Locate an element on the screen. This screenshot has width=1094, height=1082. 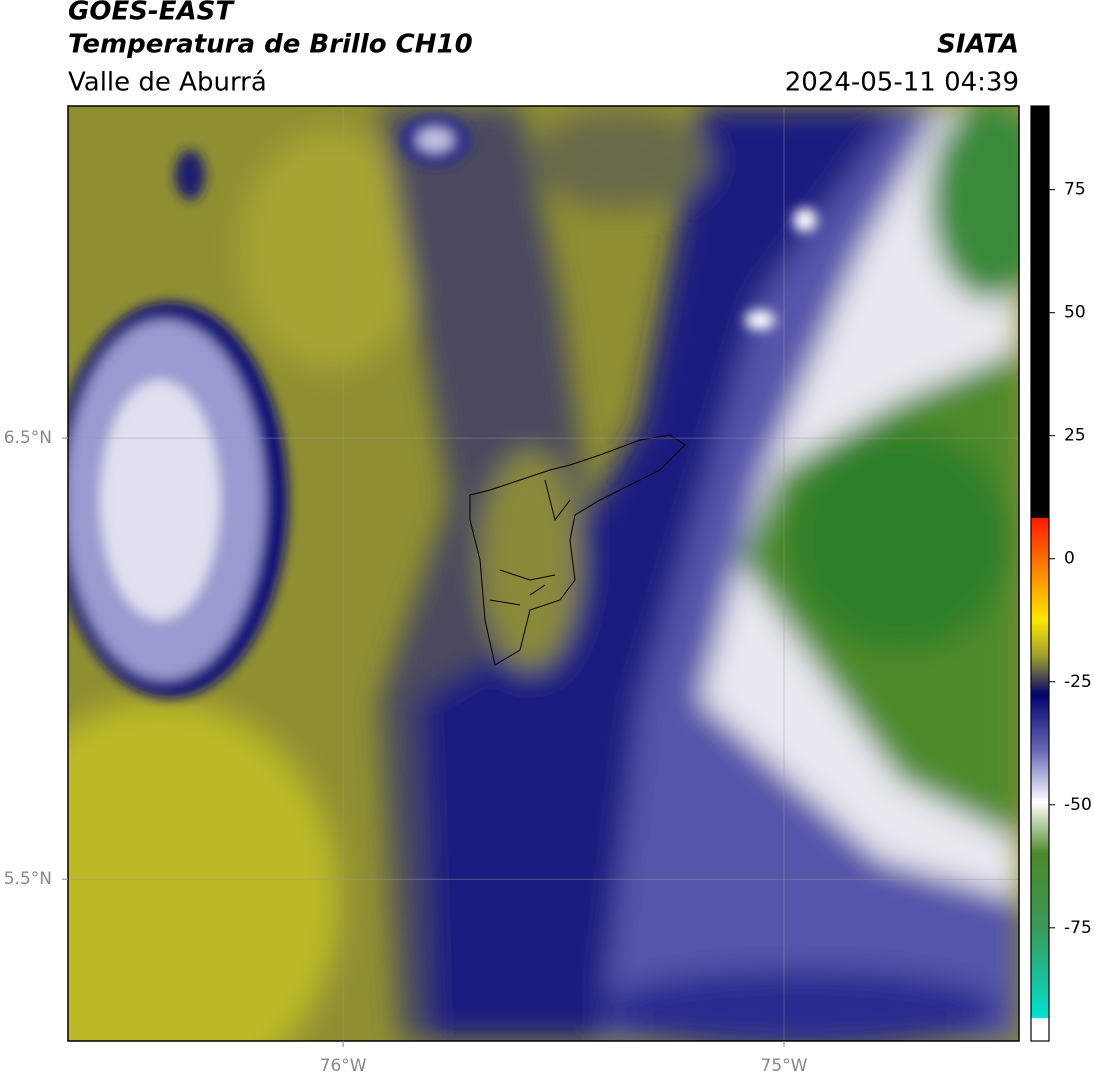
colorbar-tick-label: -75 is located at coordinates (1078, 928).